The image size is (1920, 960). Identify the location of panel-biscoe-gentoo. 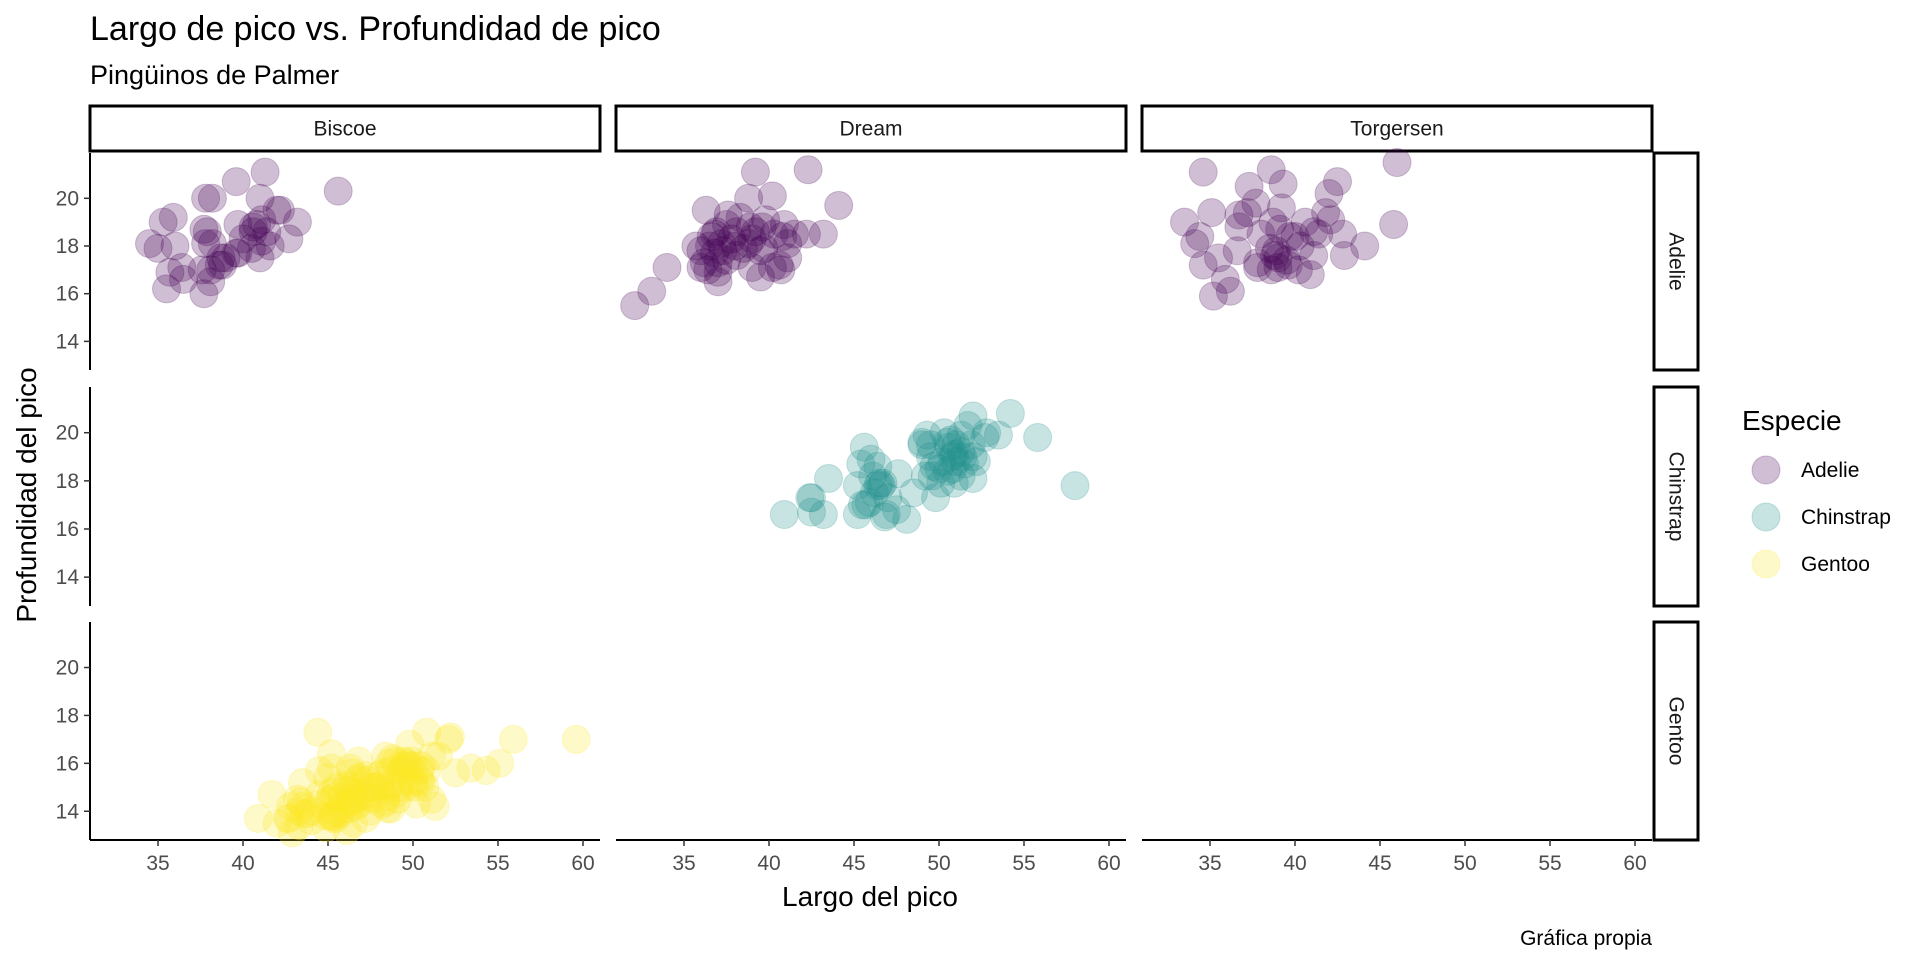
(417, 782).